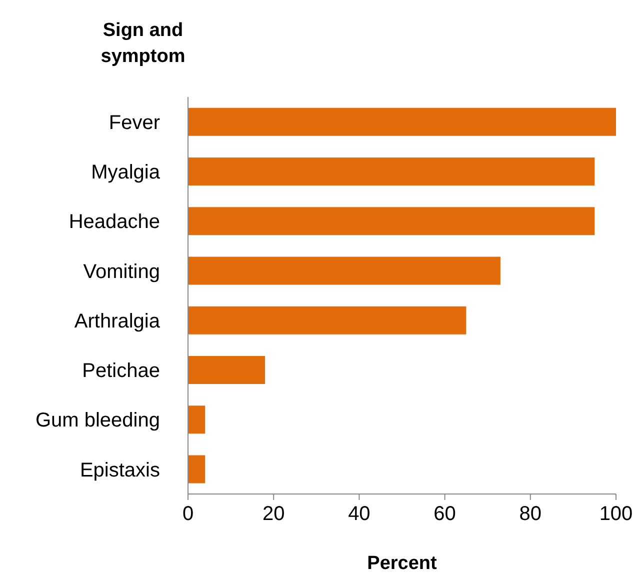  I want to click on y-tick-label: Myalgia, so click(126, 173).